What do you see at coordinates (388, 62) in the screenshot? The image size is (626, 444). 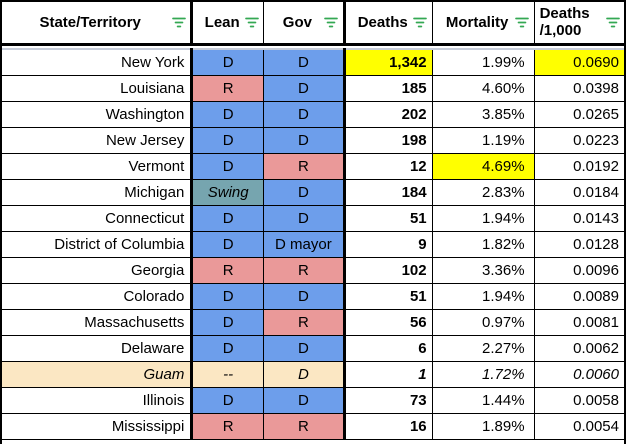 I see `deaths-cell: 1,342` at bounding box center [388, 62].